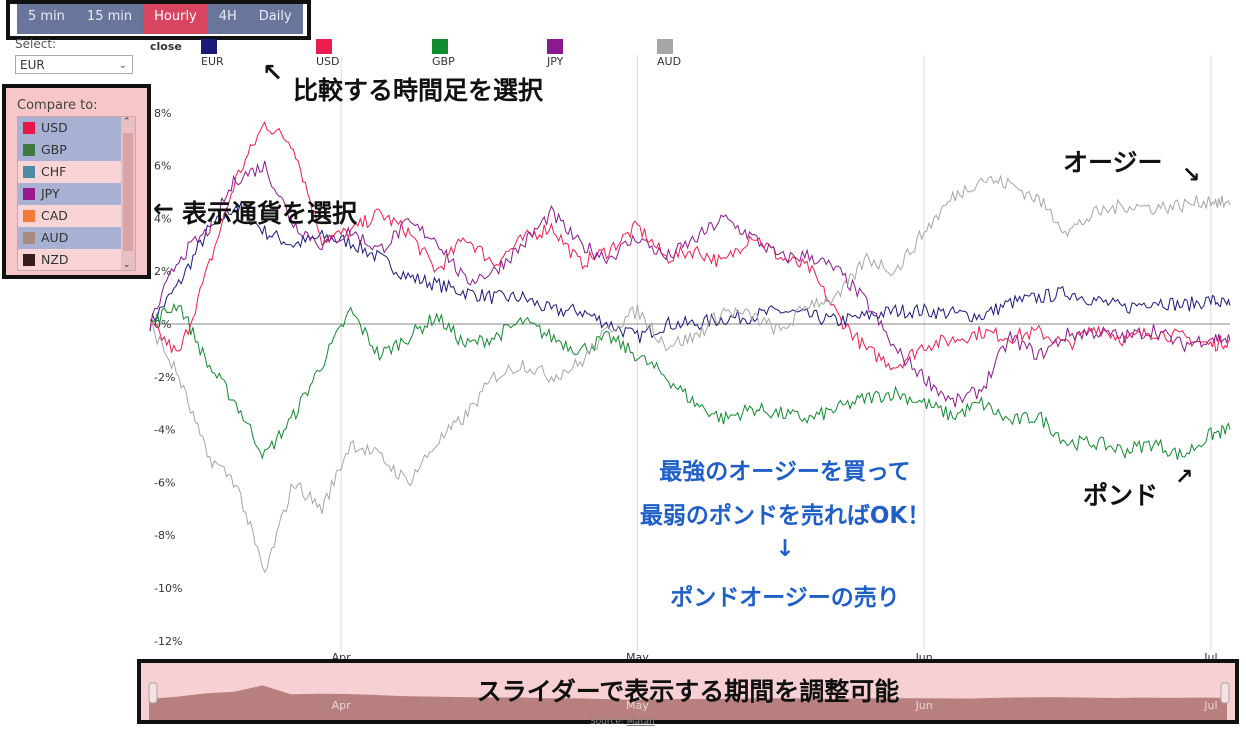 Image resolution: width=1246 pixels, height=751 pixels. I want to click on compare-item-usd: USD, so click(76, 128).